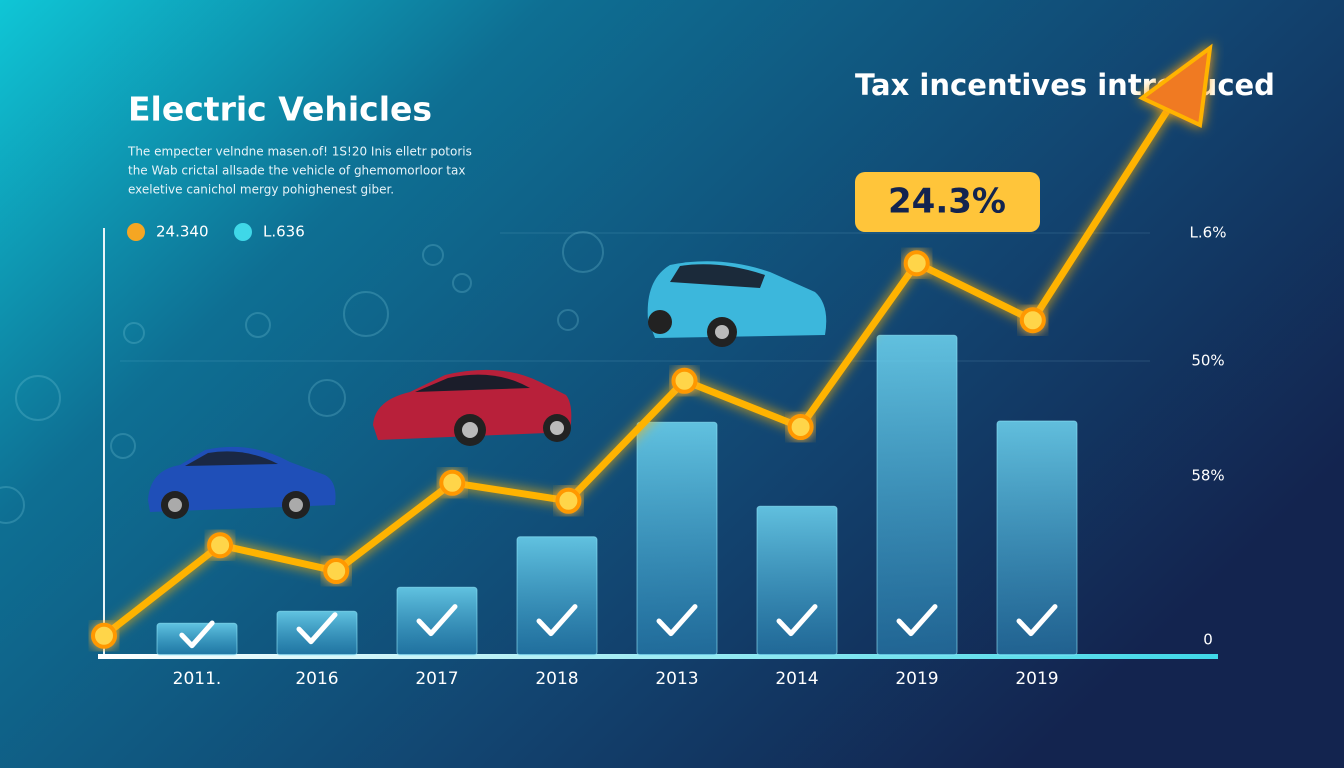 This screenshot has height=768, width=1344. What do you see at coordinates (182, 232) in the screenshot?
I see `legend-label: 24.340` at bounding box center [182, 232].